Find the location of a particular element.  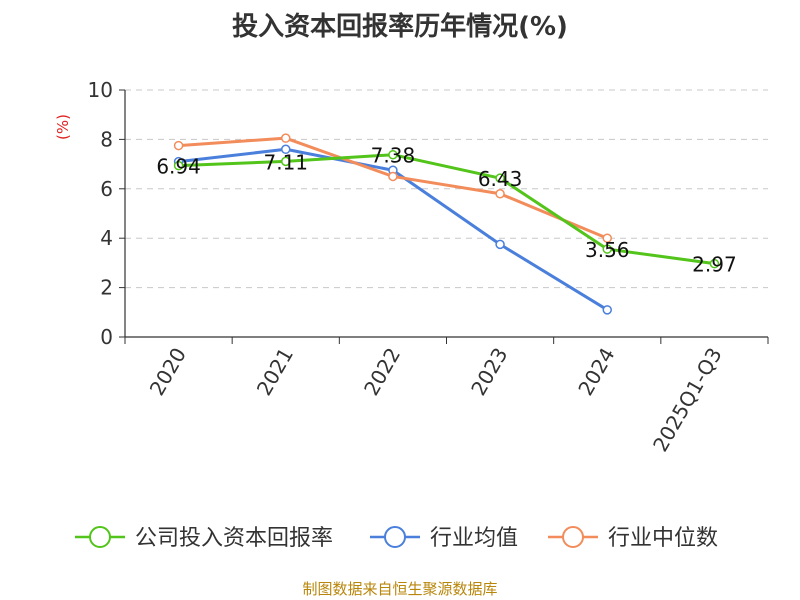

x-tick-label: 2024 is located at coordinates (596, 372).